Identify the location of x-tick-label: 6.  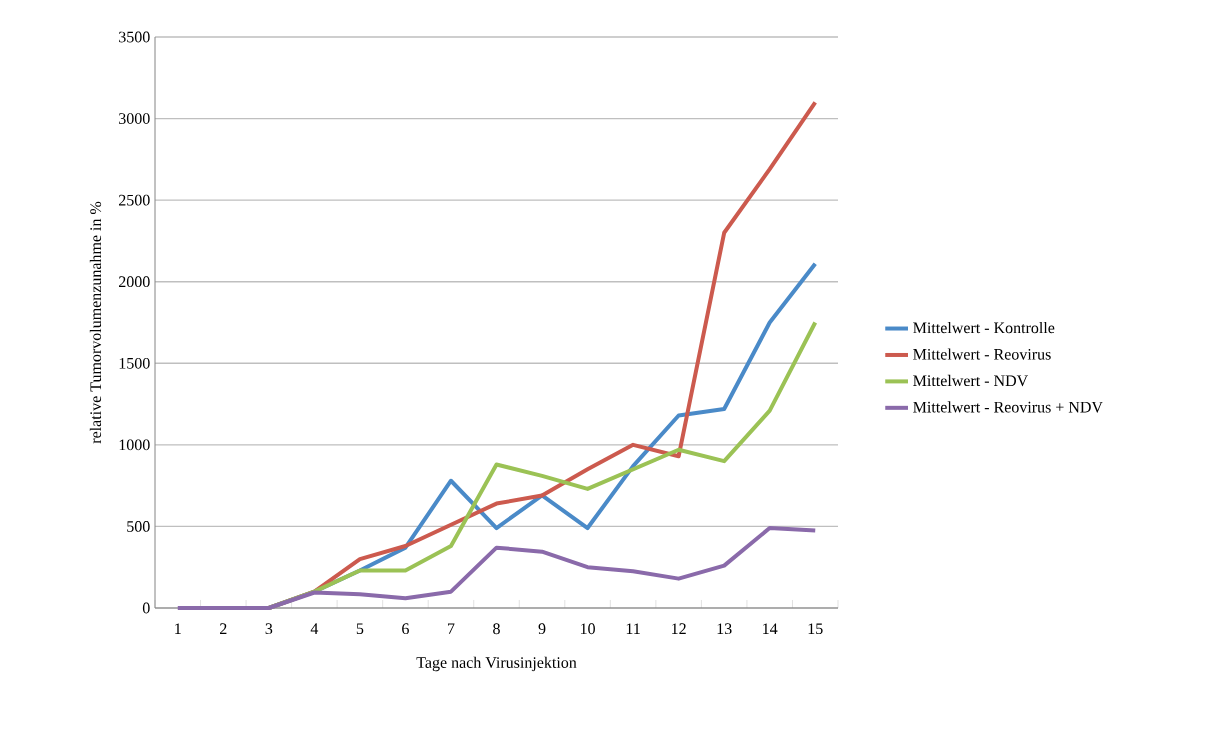
(405, 629).